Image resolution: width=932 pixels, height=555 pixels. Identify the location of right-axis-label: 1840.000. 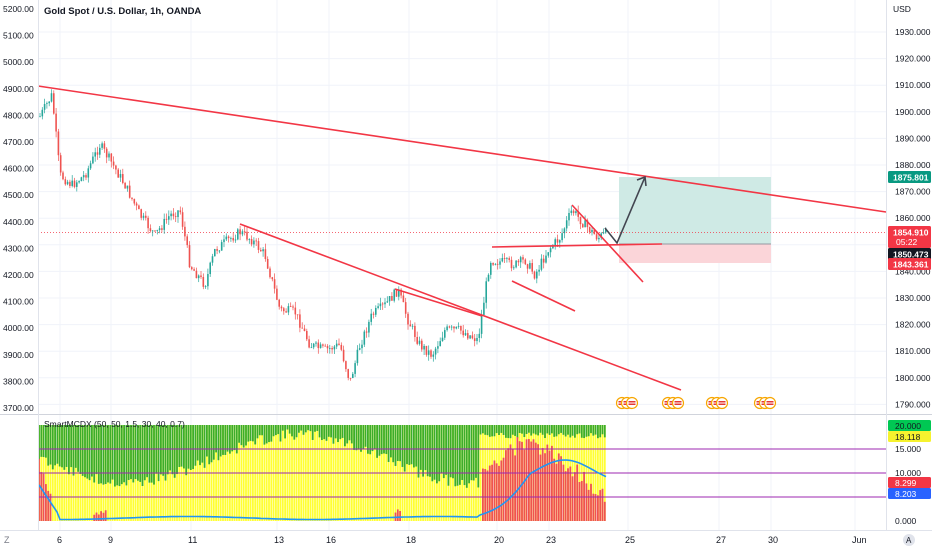
(913, 271).